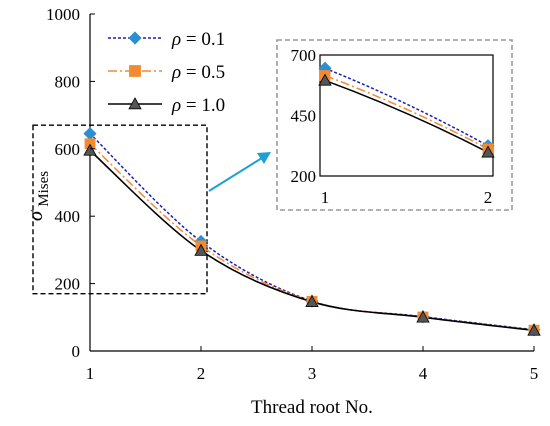 Image resolution: width=550 pixels, height=426 pixels. What do you see at coordinates (235, 174) in the screenshot?
I see `zoom-arrow-shaft` at bounding box center [235, 174].